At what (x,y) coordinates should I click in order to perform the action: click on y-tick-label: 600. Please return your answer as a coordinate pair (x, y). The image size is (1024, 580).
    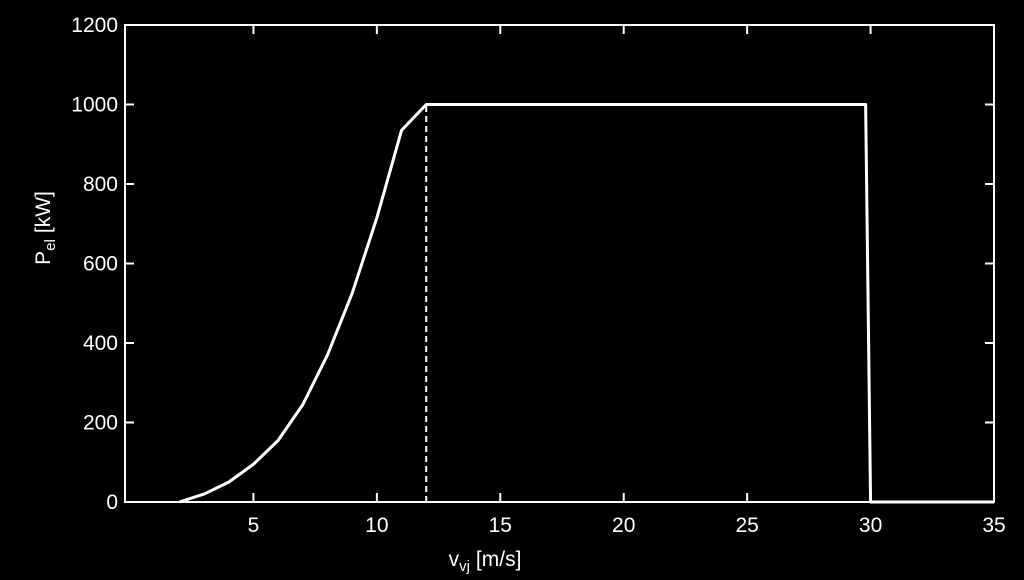
    Looking at the image, I should click on (100, 264).